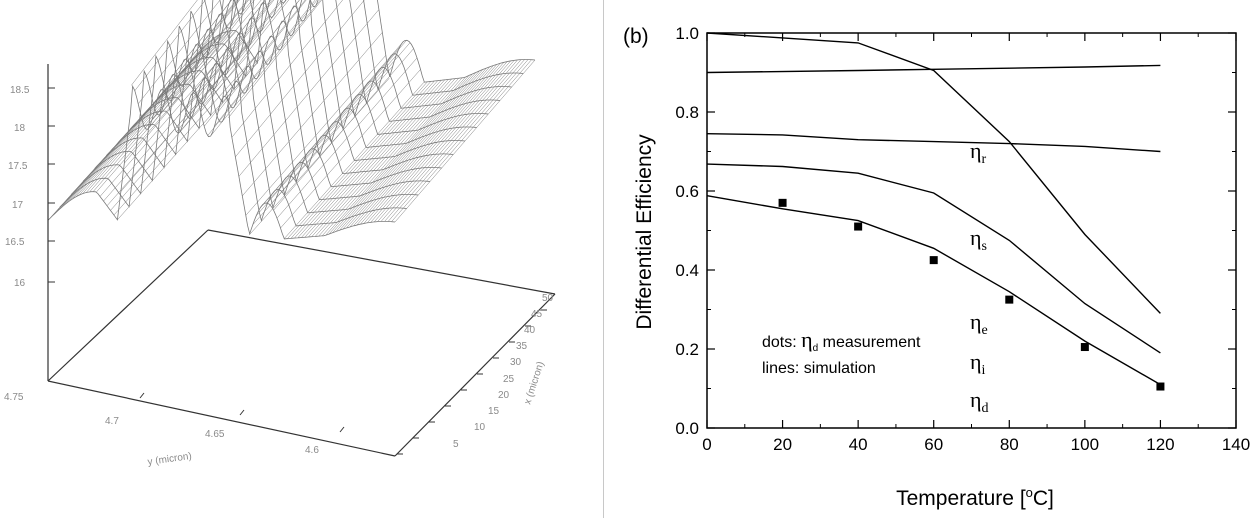  I want to click on z-tick: 17, so click(18, 205).